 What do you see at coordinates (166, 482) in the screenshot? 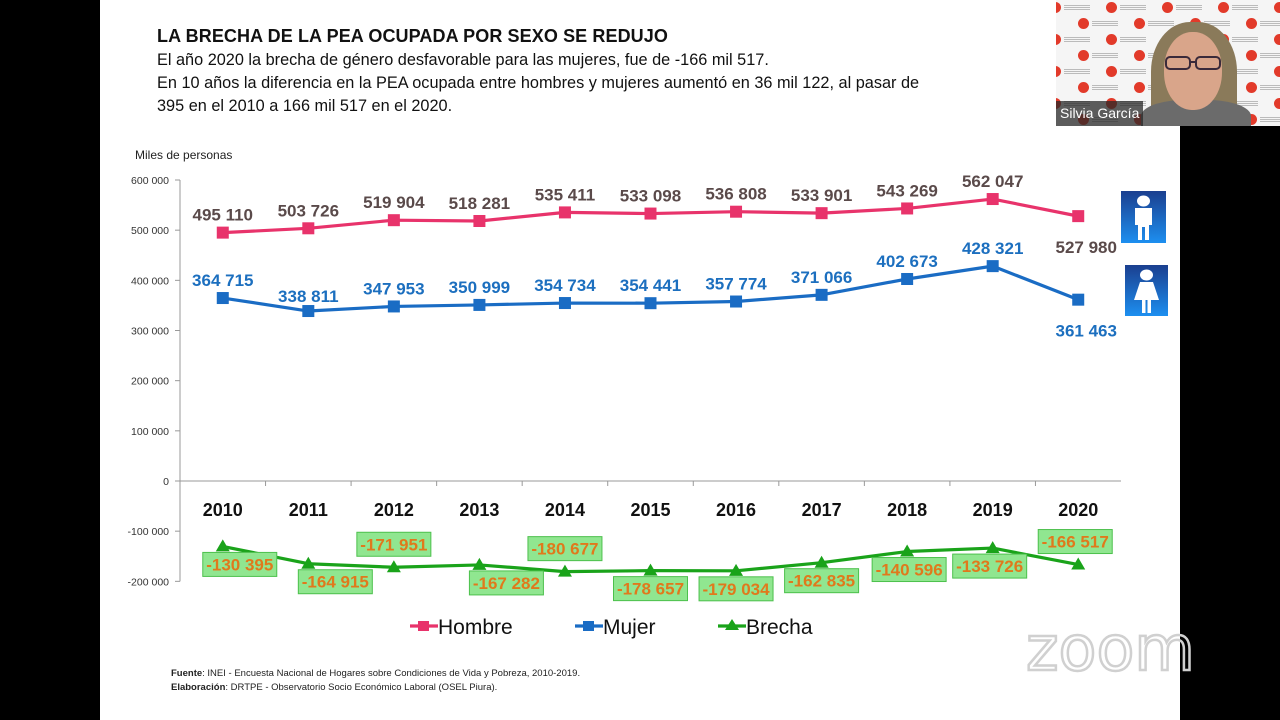
I see `y-tick-label: 0` at bounding box center [166, 482].